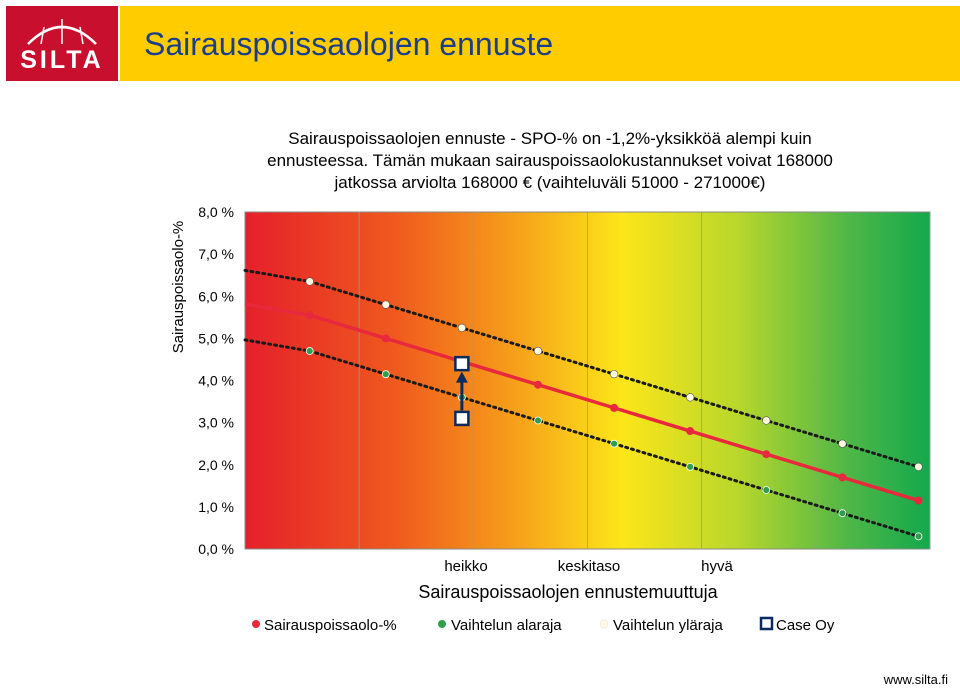  What do you see at coordinates (216, 296) in the screenshot?
I see `y-tick-label: 6,0 %` at bounding box center [216, 296].